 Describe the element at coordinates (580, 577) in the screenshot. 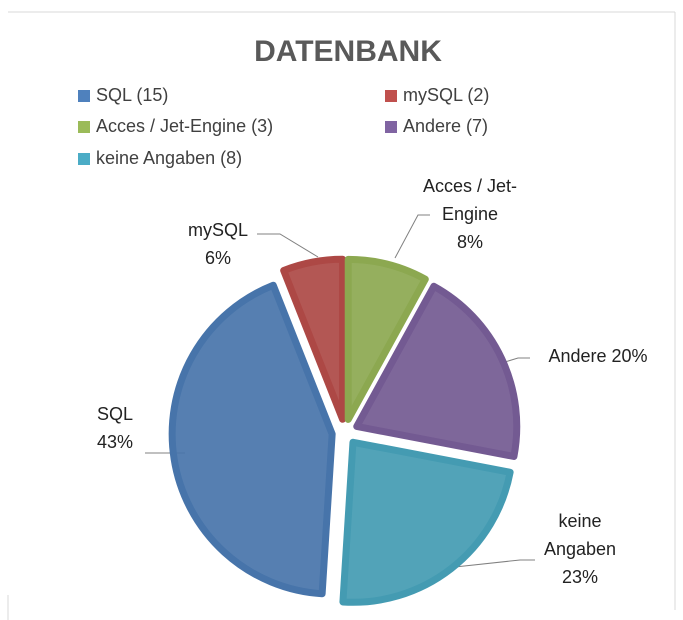

I see `data-label-value: 23%` at that location.